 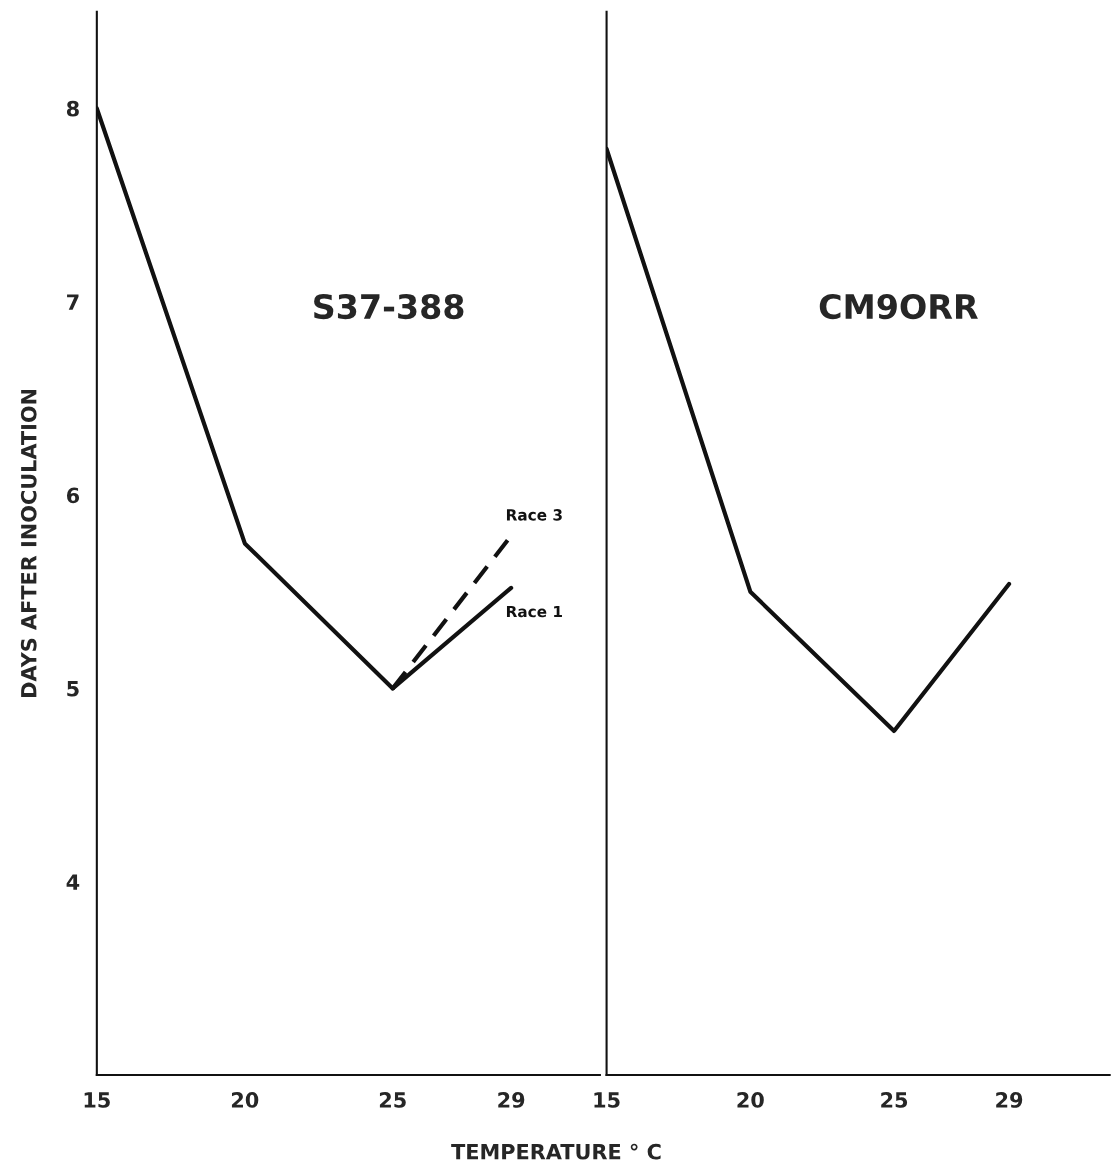 I want to click on y-tick-label: 5, so click(x=73, y=689).